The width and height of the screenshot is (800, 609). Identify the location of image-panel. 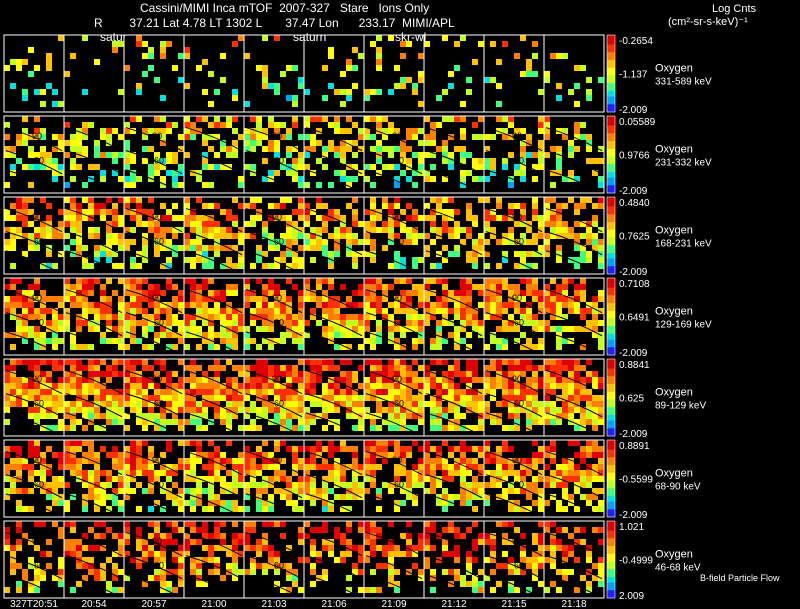
(214, 73).